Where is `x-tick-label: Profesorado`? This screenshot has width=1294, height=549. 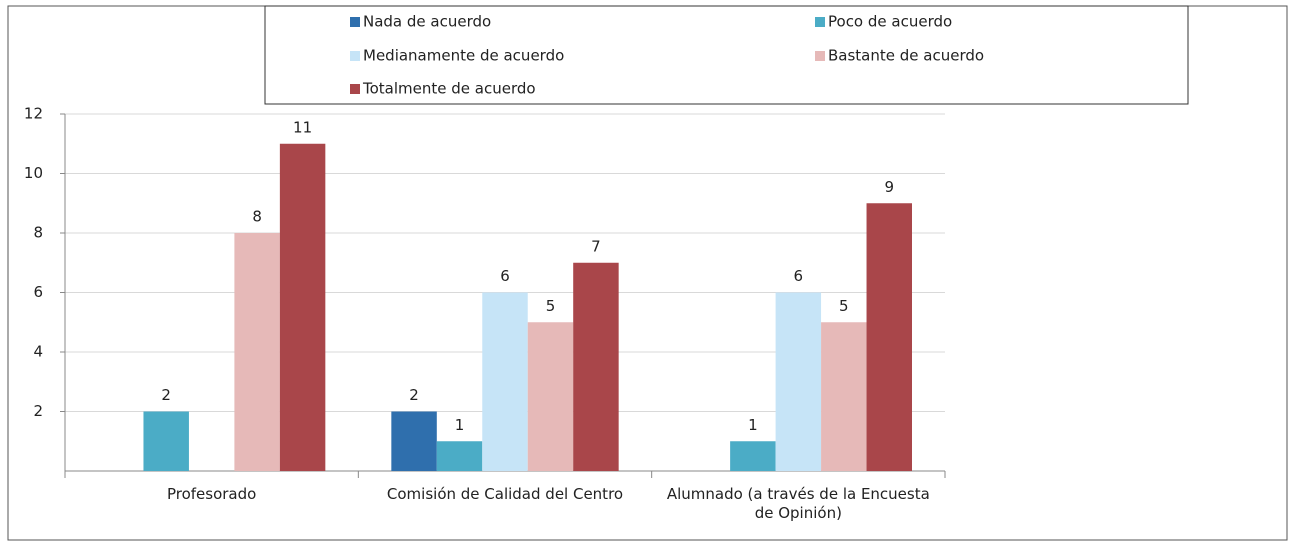 x-tick-label: Profesorado is located at coordinates (211, 494).